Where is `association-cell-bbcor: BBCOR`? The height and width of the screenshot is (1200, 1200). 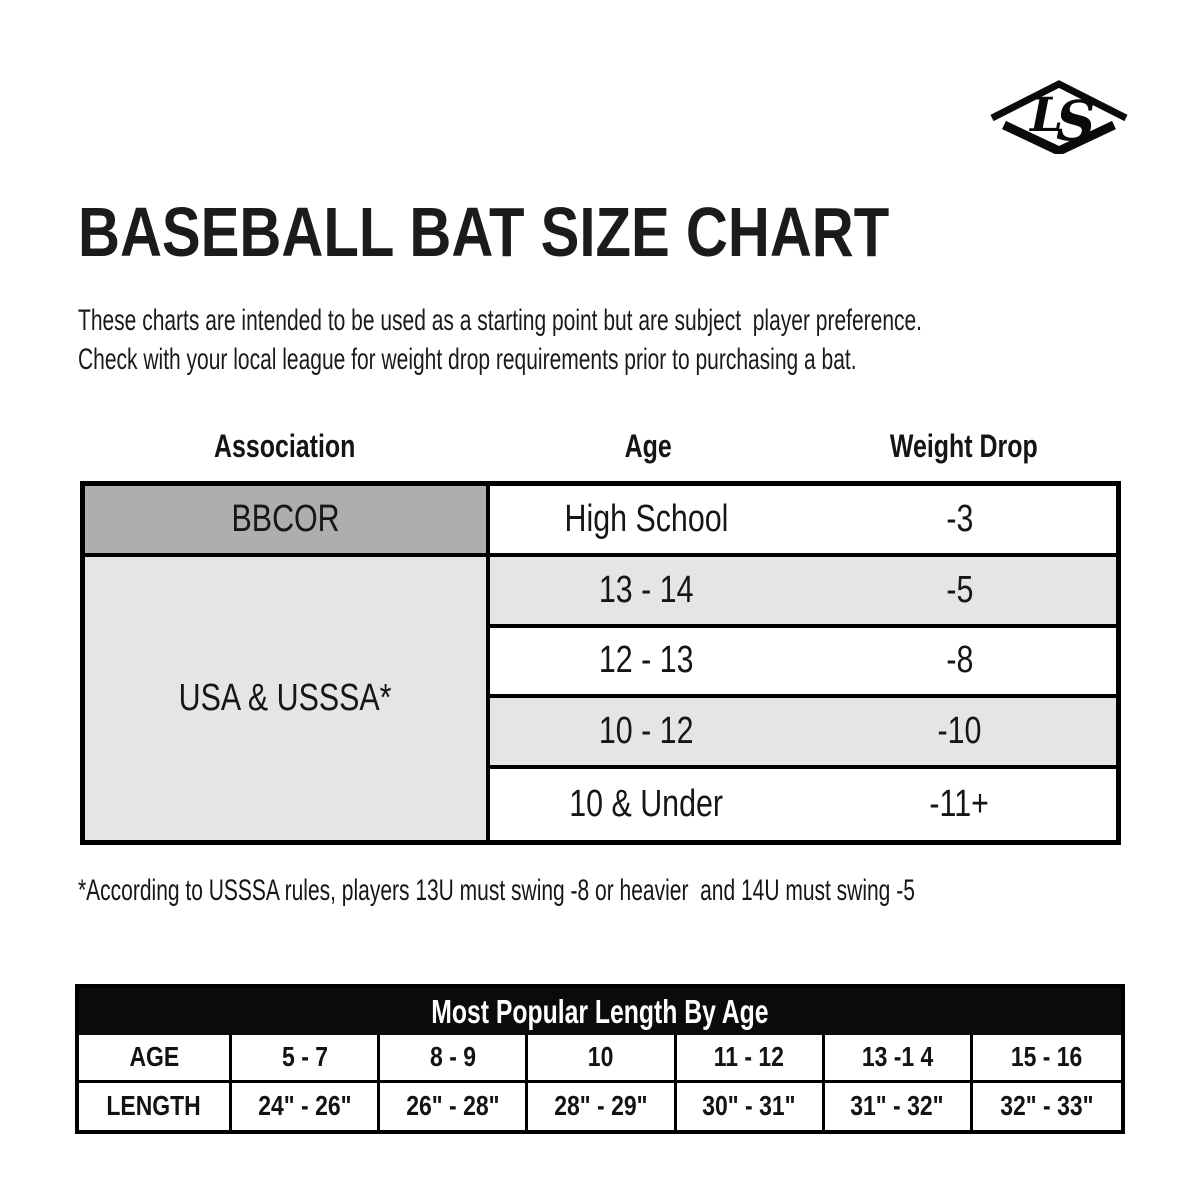 association-cell-bbcor: BBCOR is located at coordinates (287, 521).